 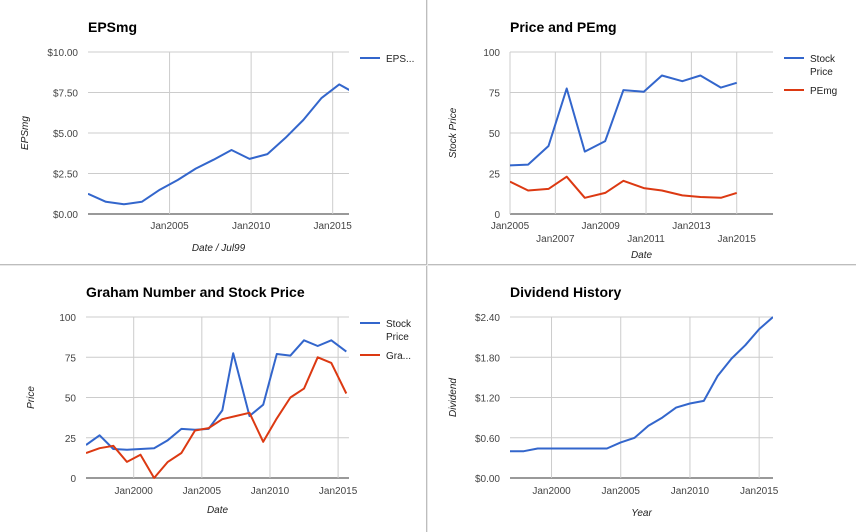 What do you see at coordinates (565, 292) in the screenshot?
I see `chart-title: Dividend History` at bounding box center [565, 292].